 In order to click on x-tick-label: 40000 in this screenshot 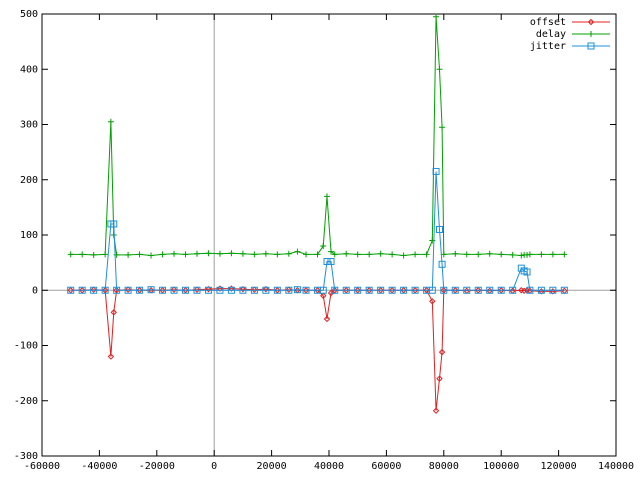, I will do `click(329, 466)`.